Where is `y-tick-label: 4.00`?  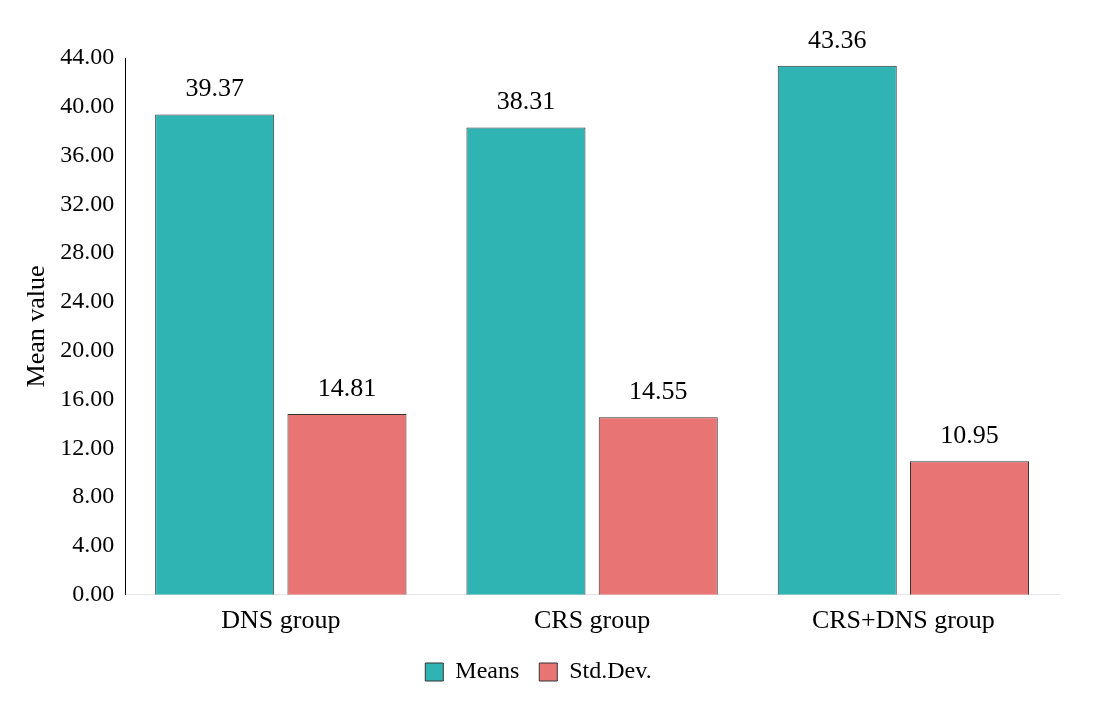
y-tick-label: 4.00 is located at coordinates (93, 544).